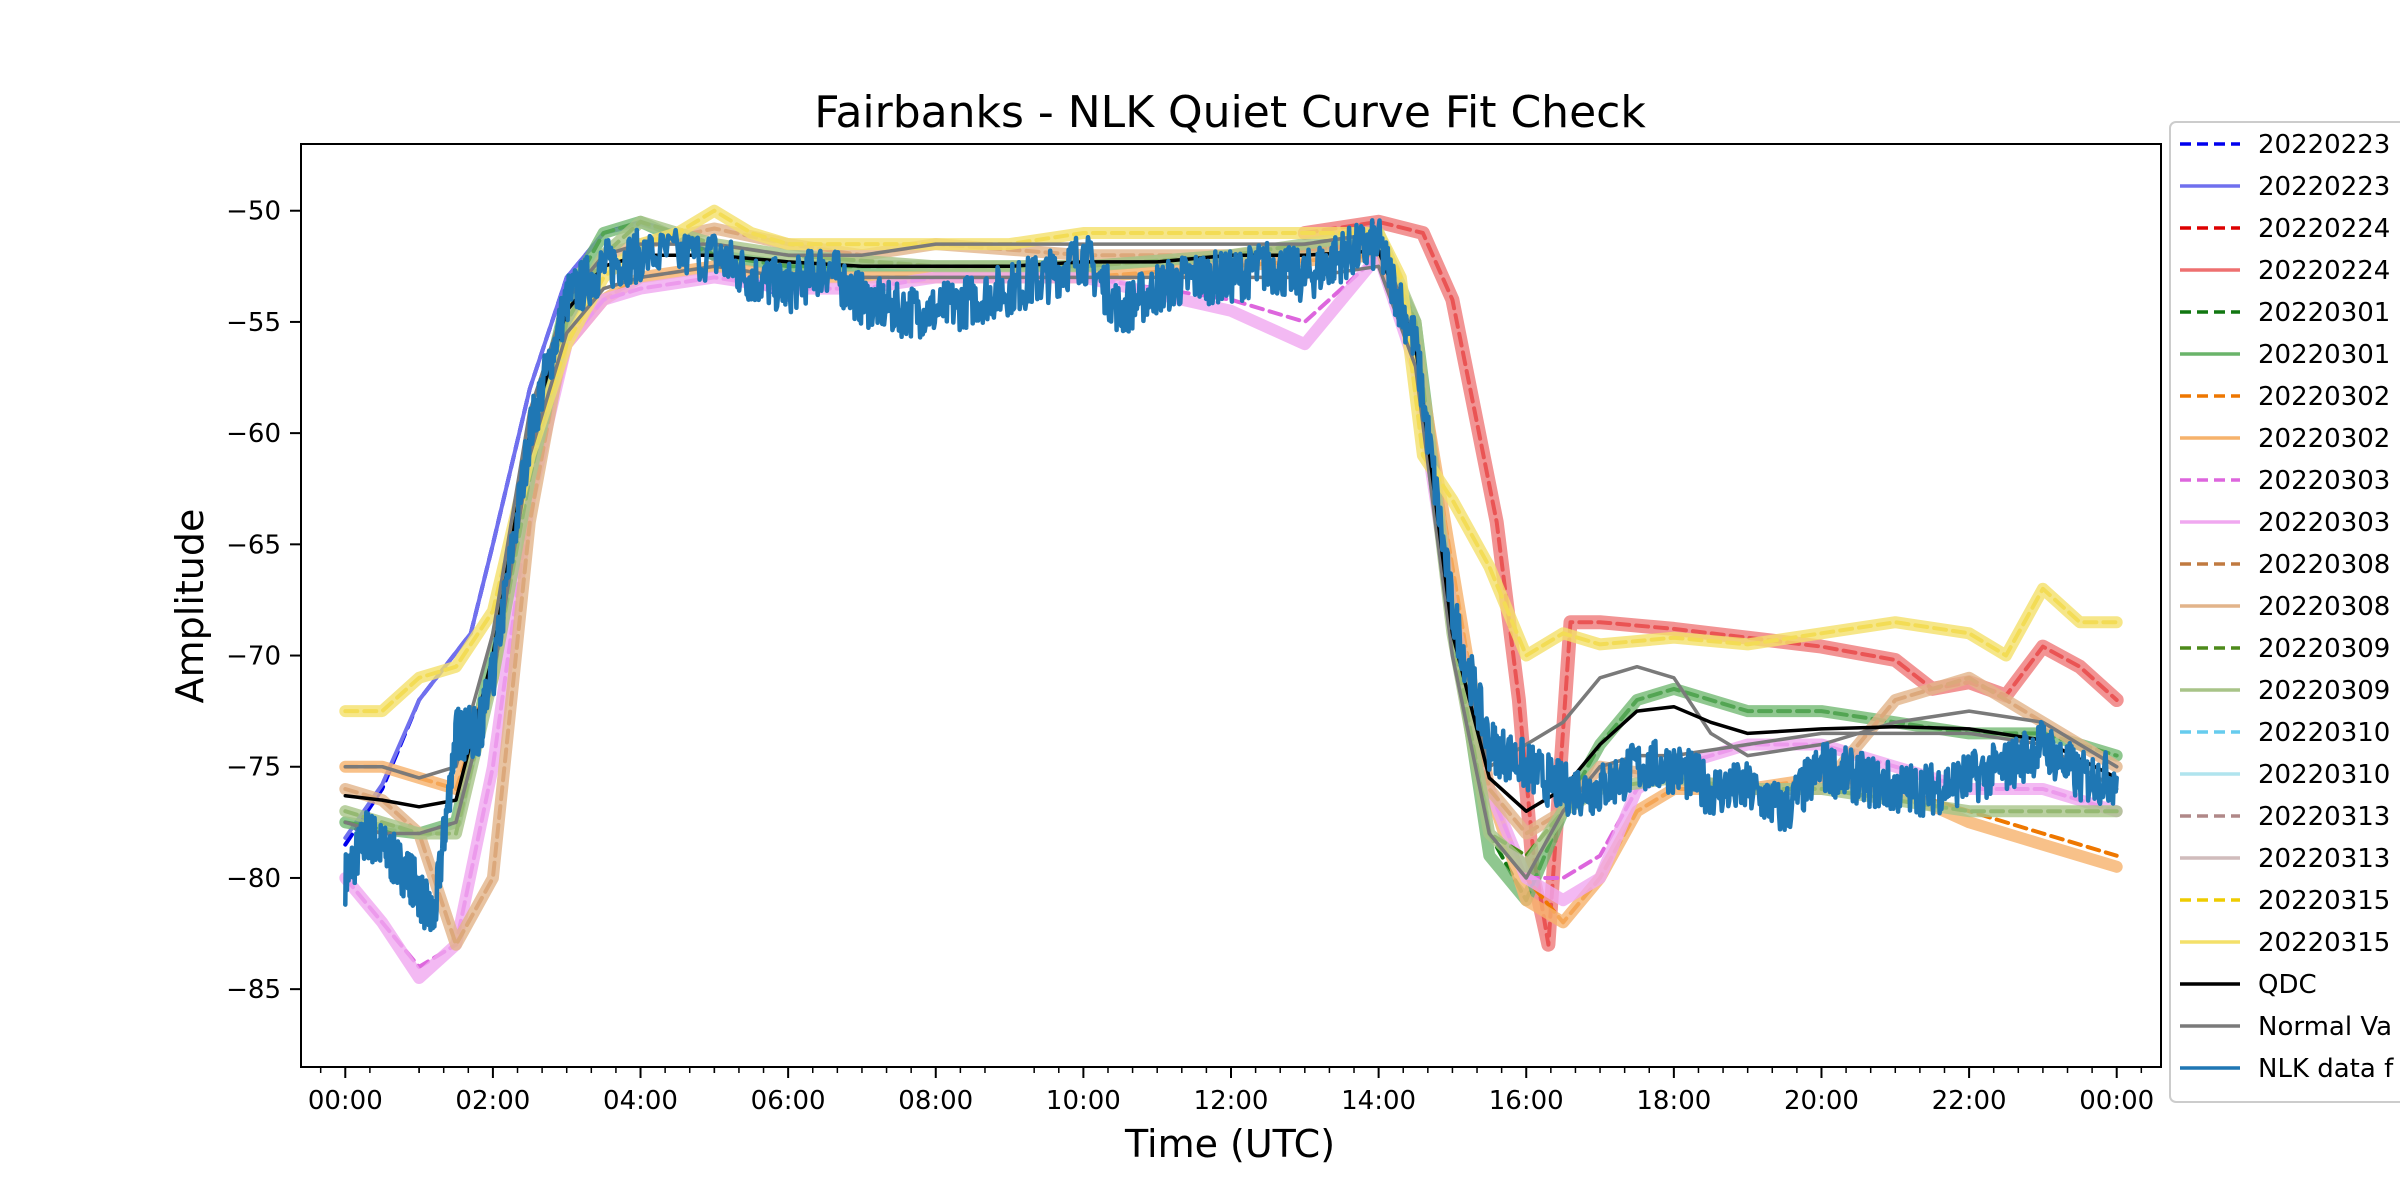 The width and height of the screenshot is (2400, 1200). What do you see at coordinates (1229, 1144) in the screenshot?
I see `x-axis-title: Time (UTC)` at bounding box center [1229, 1144].